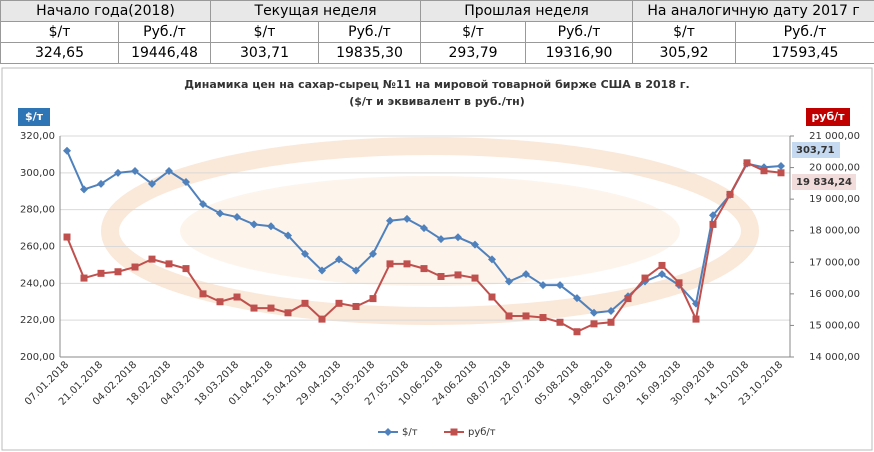 The height and width of the screenshot is (452, 874). Describe the element at coordinates (684, 53) in the screenshot. I see `value-cell: 305,92` at that location.